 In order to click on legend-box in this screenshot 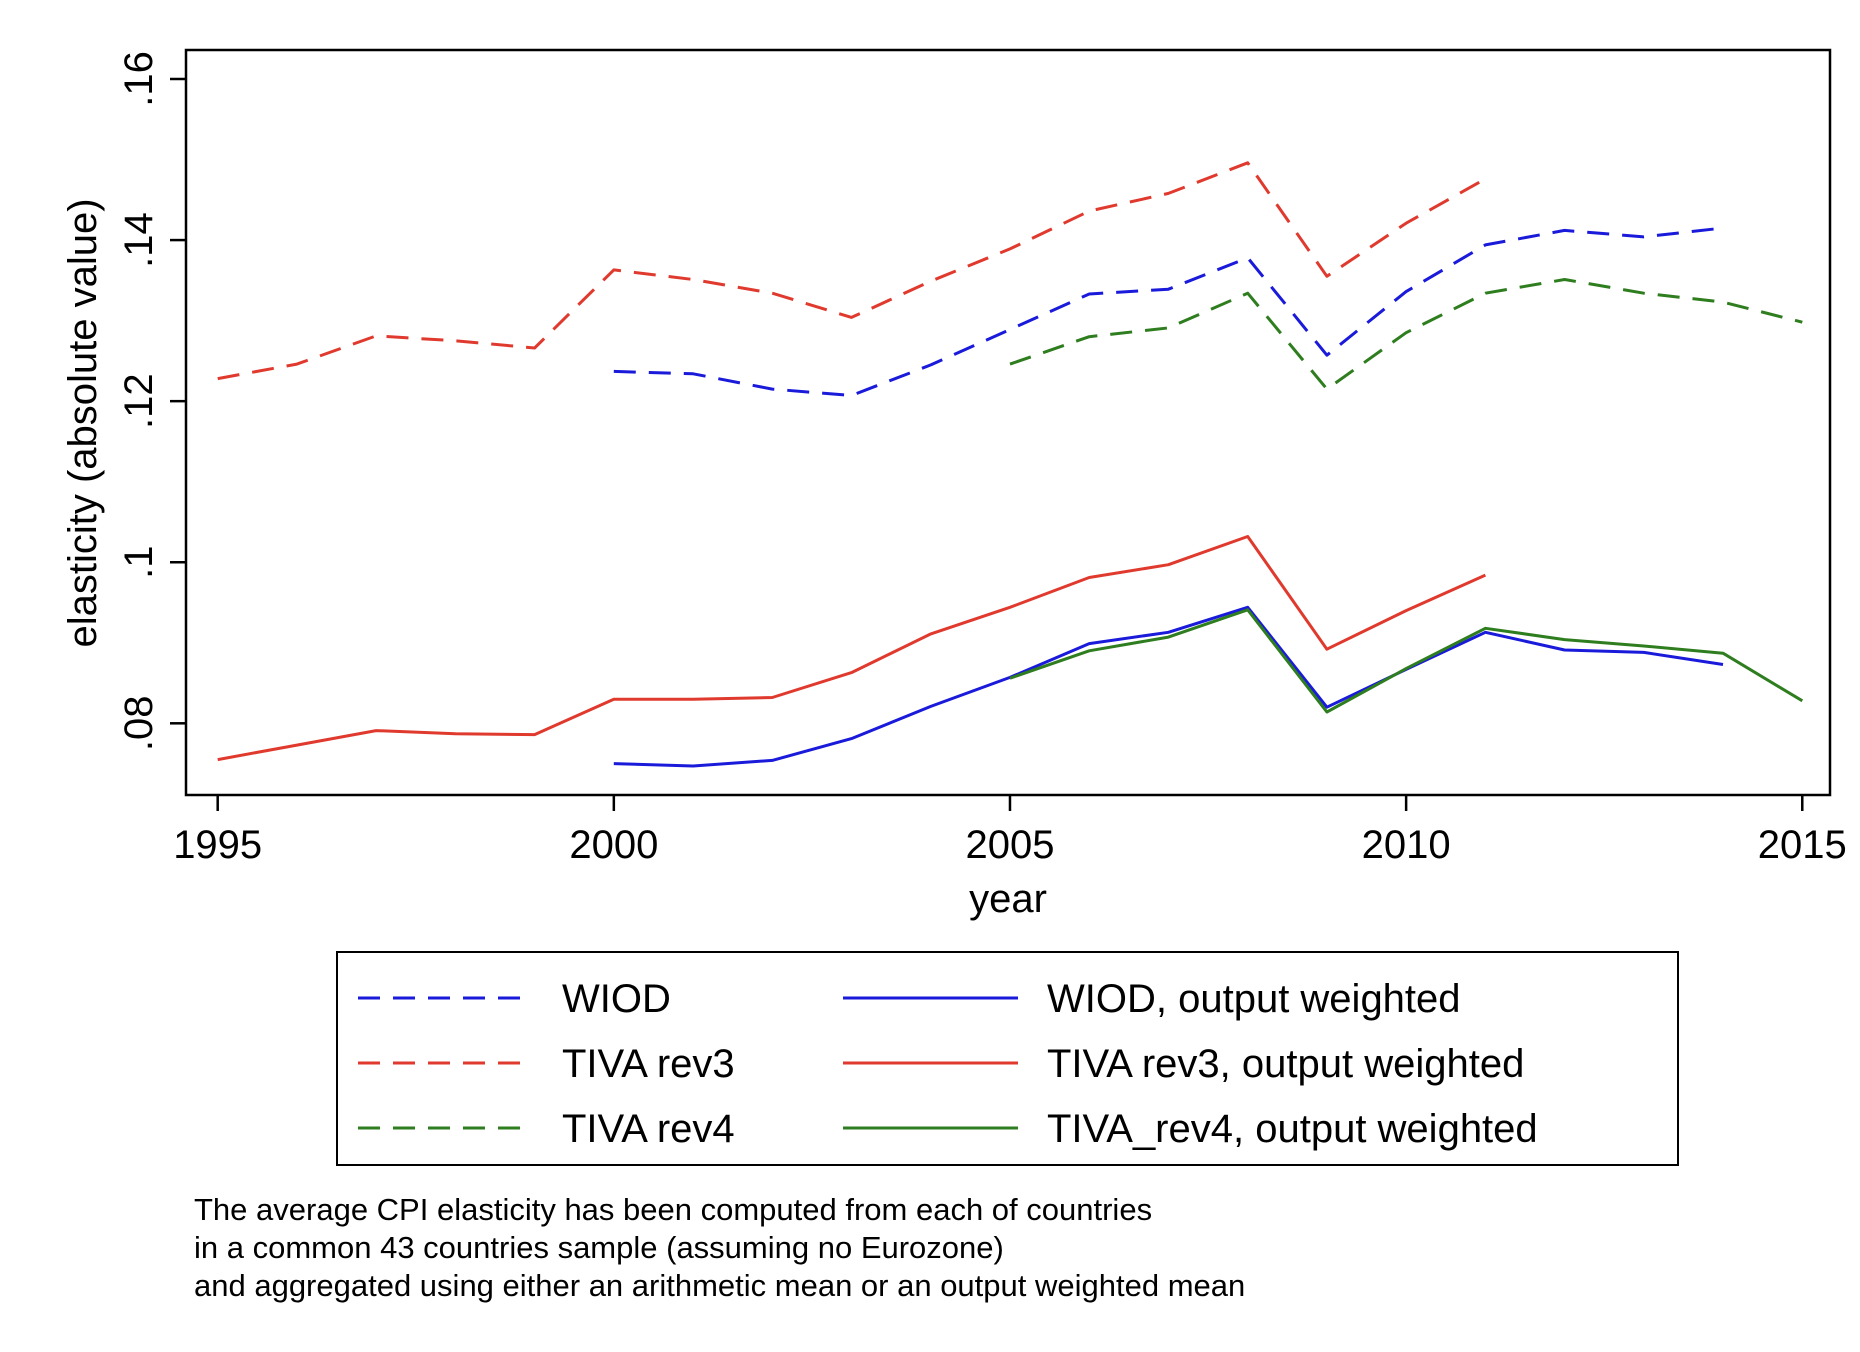, I will do `click(1007, 1058)`.